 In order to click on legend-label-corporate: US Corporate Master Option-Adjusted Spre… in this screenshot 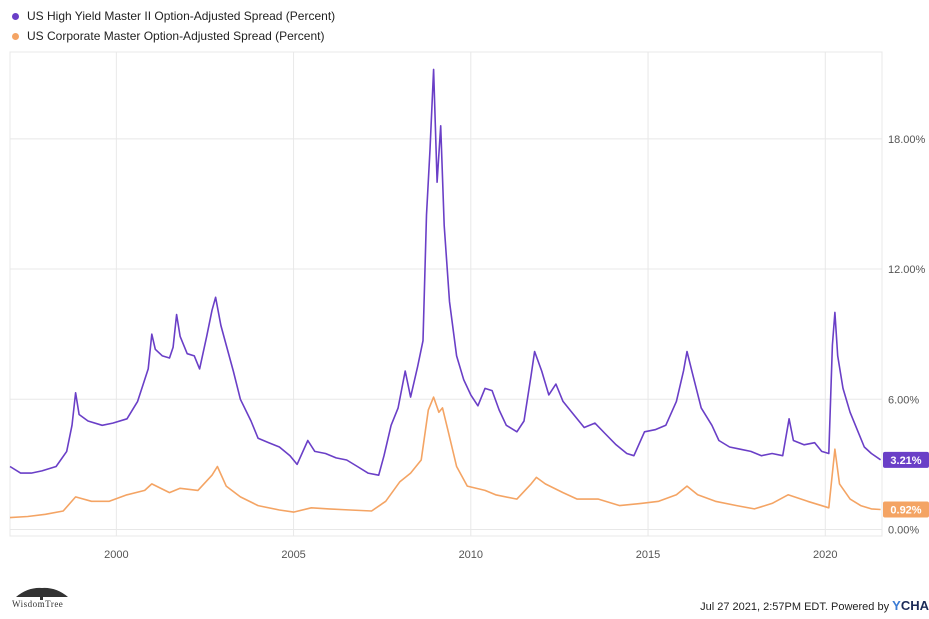, I will do `click(176, 36)`.